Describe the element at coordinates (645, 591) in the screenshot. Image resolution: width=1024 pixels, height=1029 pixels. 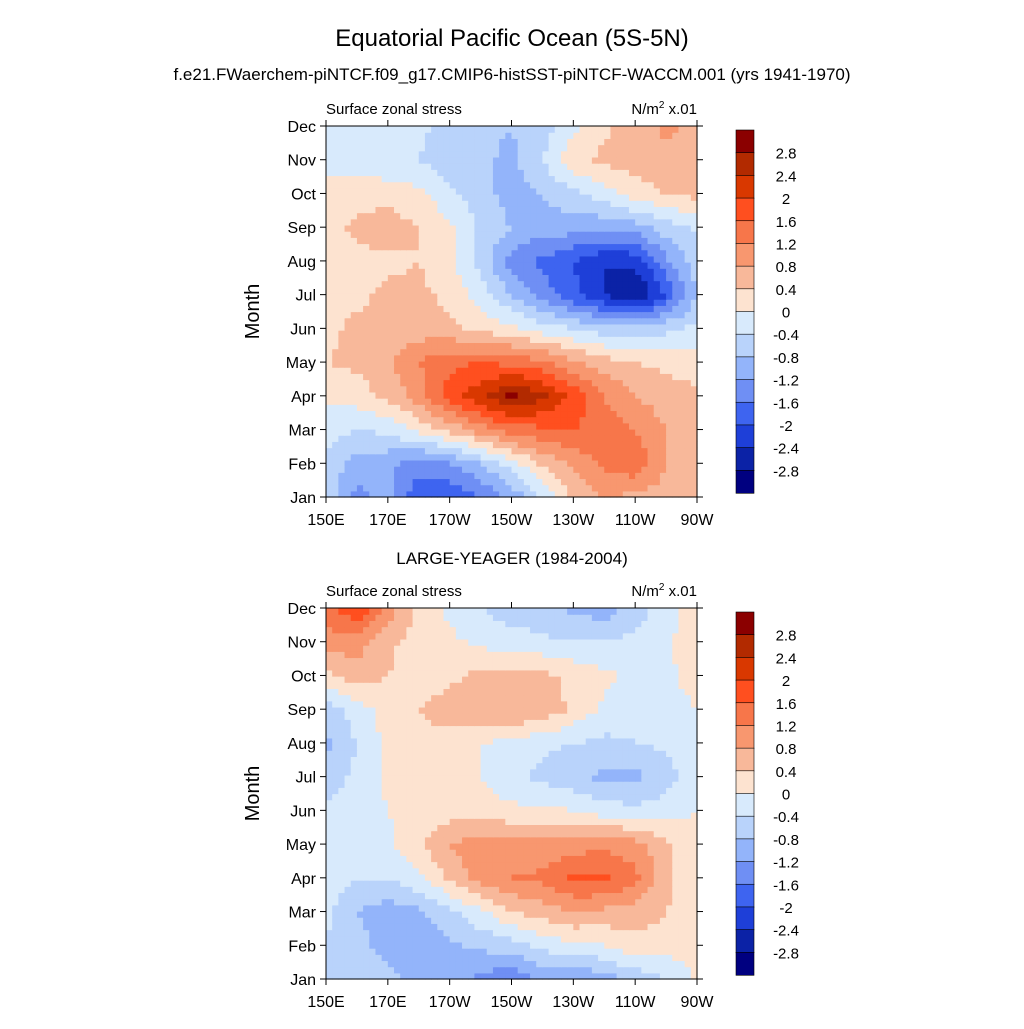
I see `units-base: N/m` at that location.